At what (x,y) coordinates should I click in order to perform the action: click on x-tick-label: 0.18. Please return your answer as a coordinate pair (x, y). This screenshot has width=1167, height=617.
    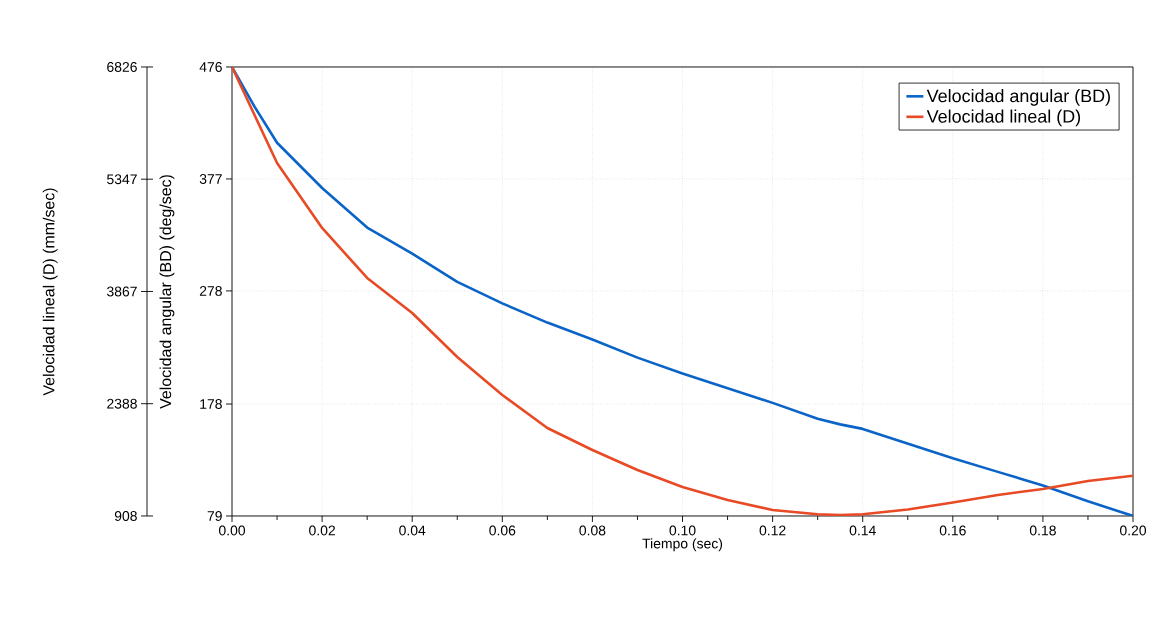
    Looking at the image, I should click on (1042, 530).